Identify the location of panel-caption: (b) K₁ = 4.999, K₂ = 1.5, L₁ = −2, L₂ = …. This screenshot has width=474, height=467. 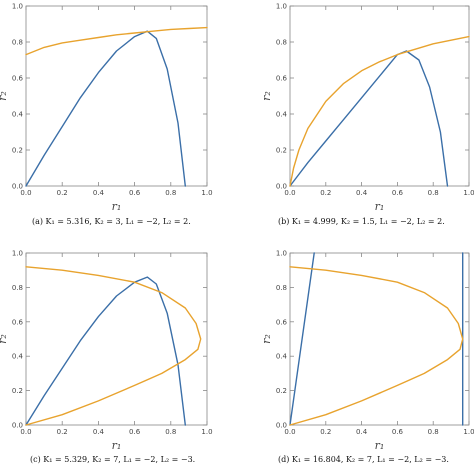
(361, 221).